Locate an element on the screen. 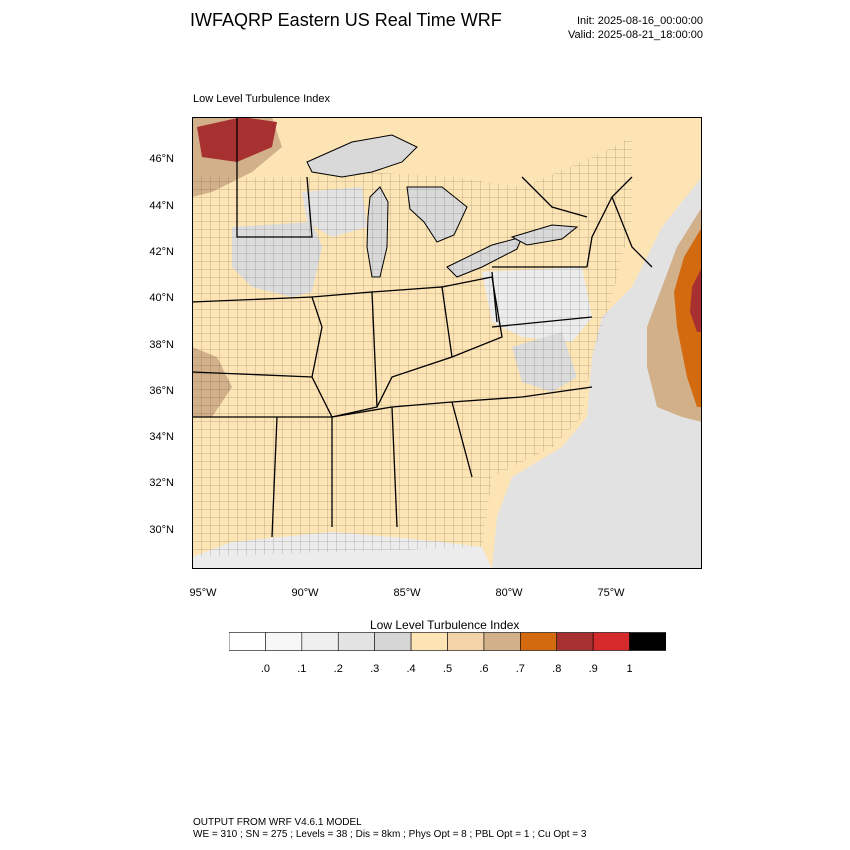 This screenshot has height=850, width=850. lon-tick: 80°W is located at coordinates (509, 593).